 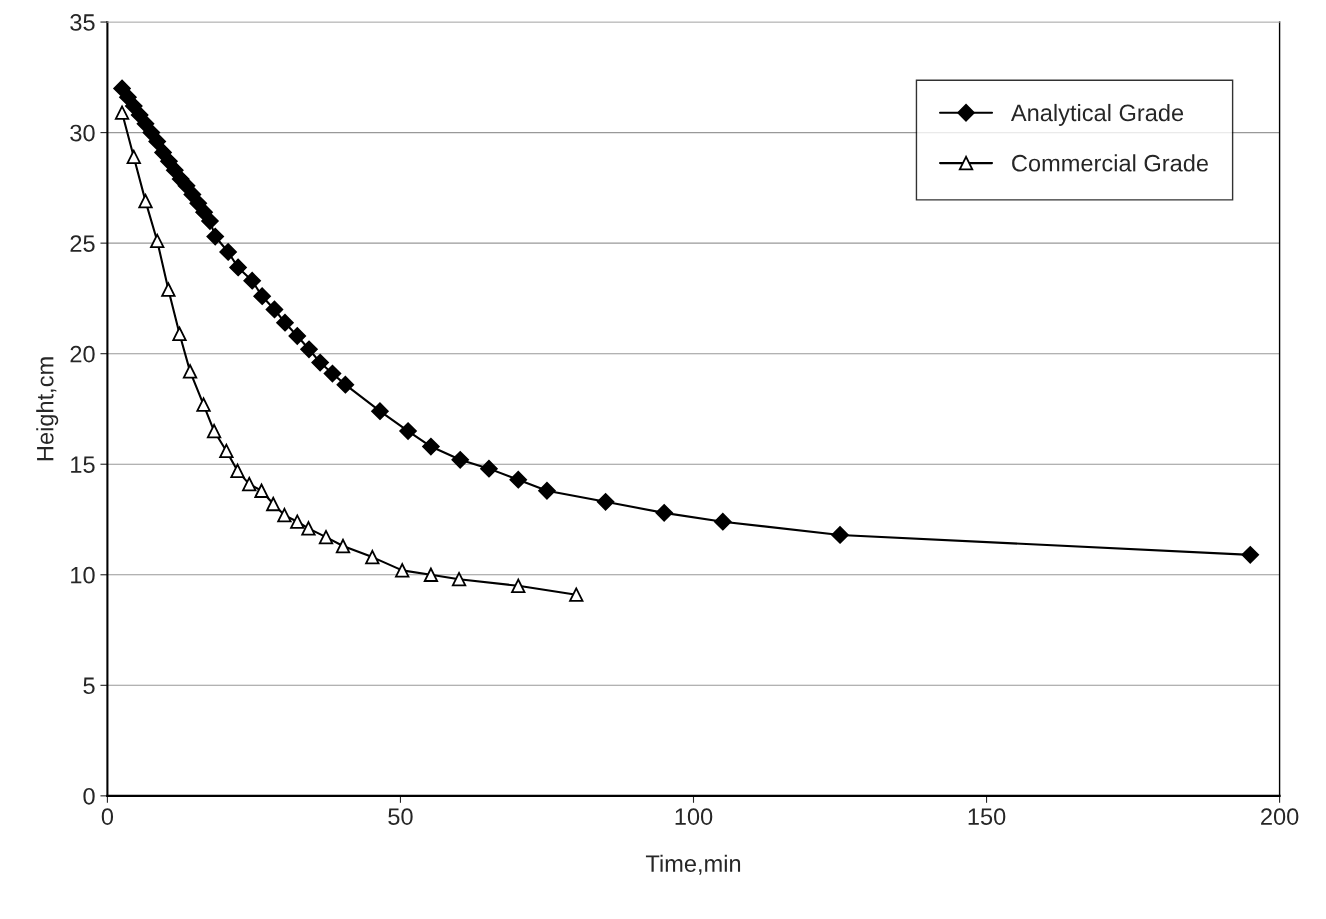 I want to click on y-axis-title: Height,cm, so click(x=47, y=409).